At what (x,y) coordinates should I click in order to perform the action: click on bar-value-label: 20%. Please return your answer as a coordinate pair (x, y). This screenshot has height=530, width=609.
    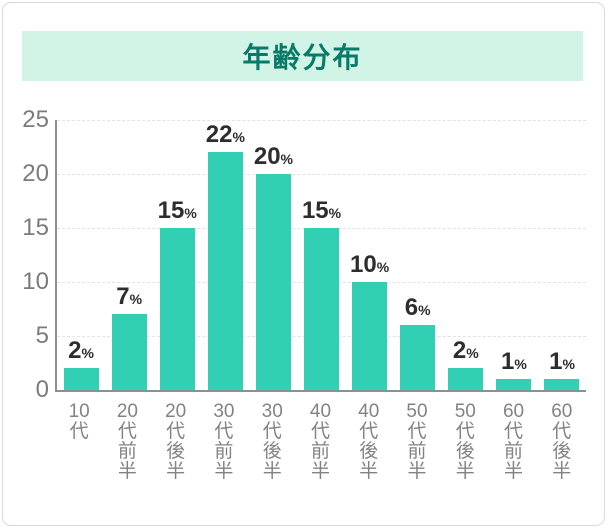
    Looking at the image, I should click on (273, 157).